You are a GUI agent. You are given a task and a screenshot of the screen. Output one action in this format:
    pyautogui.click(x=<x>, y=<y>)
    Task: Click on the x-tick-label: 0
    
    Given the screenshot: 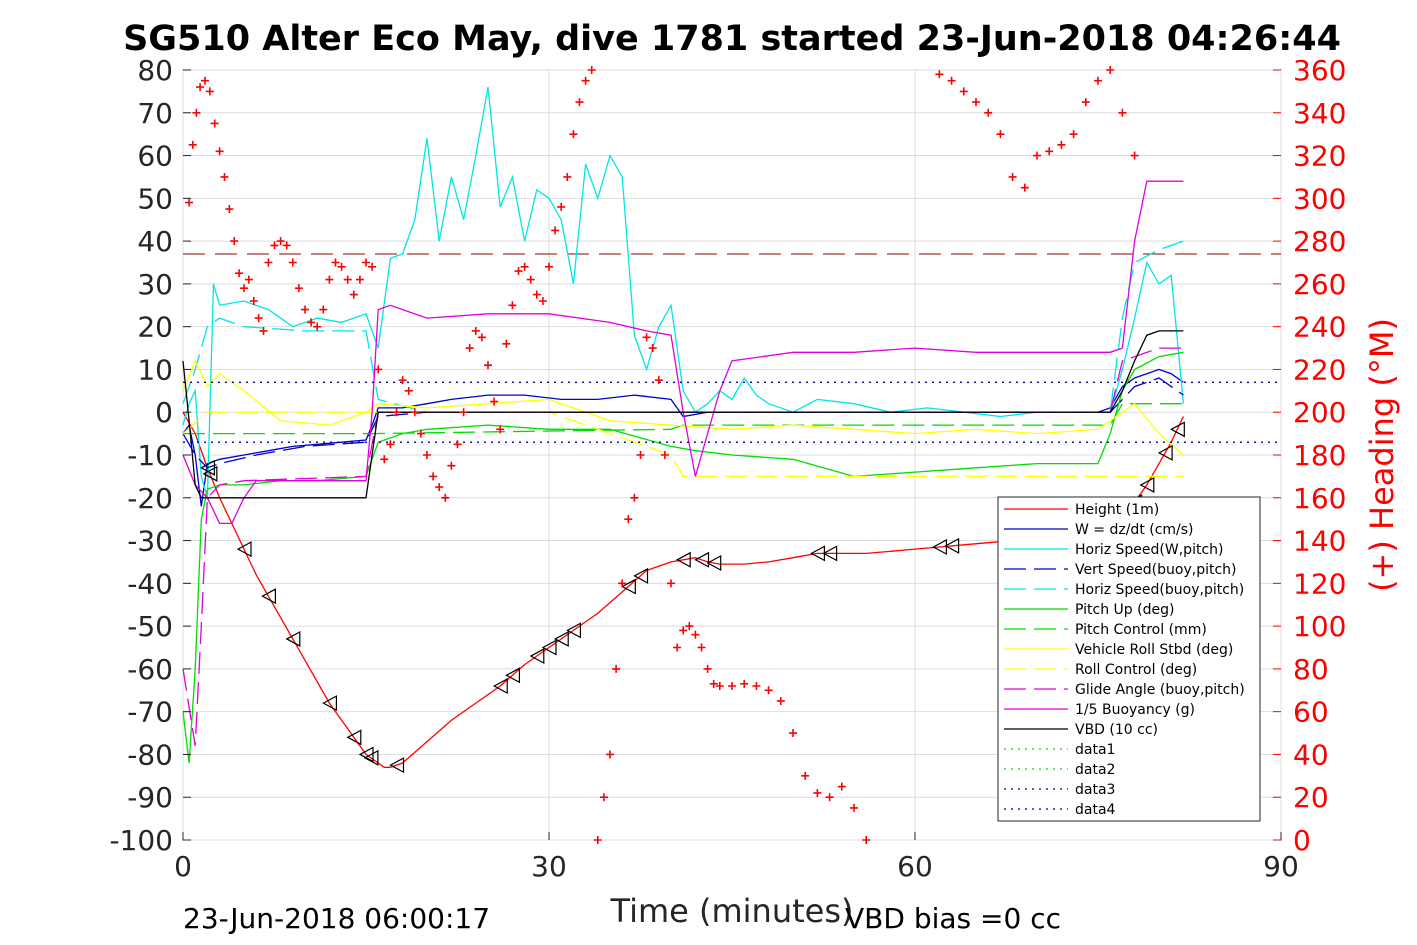 What is the action you would take?
    pyautogui.click(x=183, y=866)
    